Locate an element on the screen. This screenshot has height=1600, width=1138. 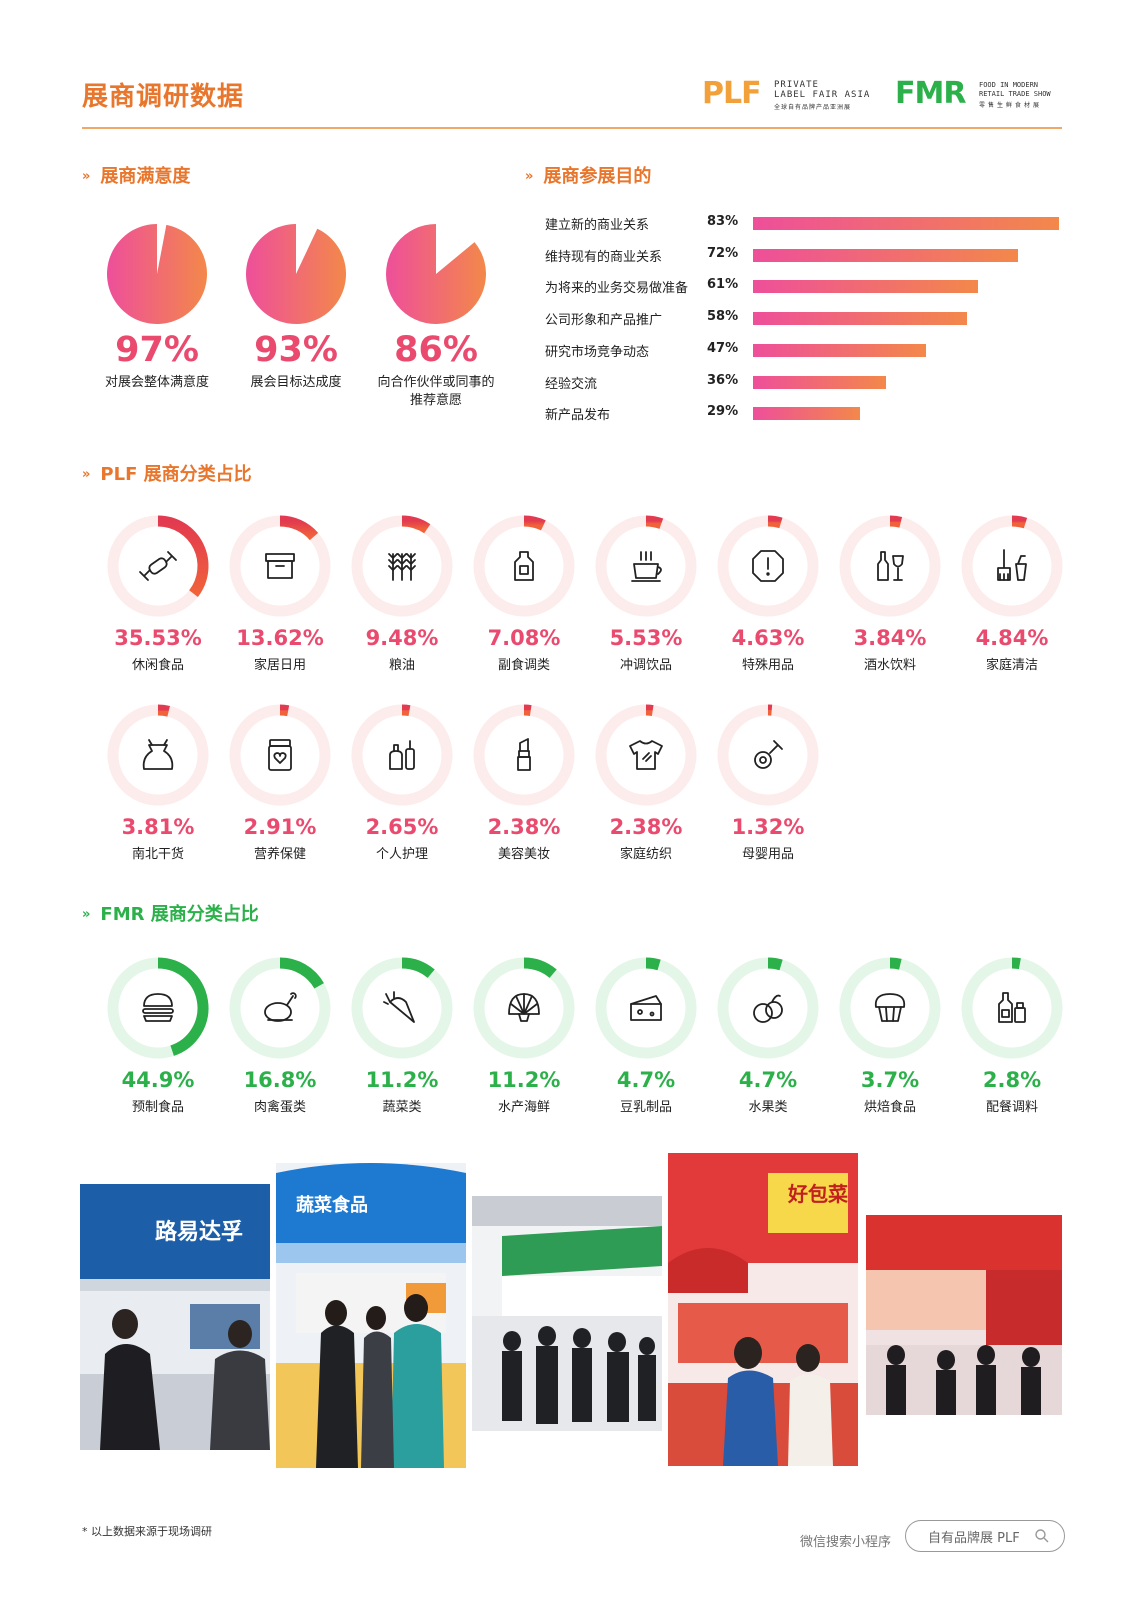
plf-category-item: 9.48% 粮油 is located at coordinates (402, 593).